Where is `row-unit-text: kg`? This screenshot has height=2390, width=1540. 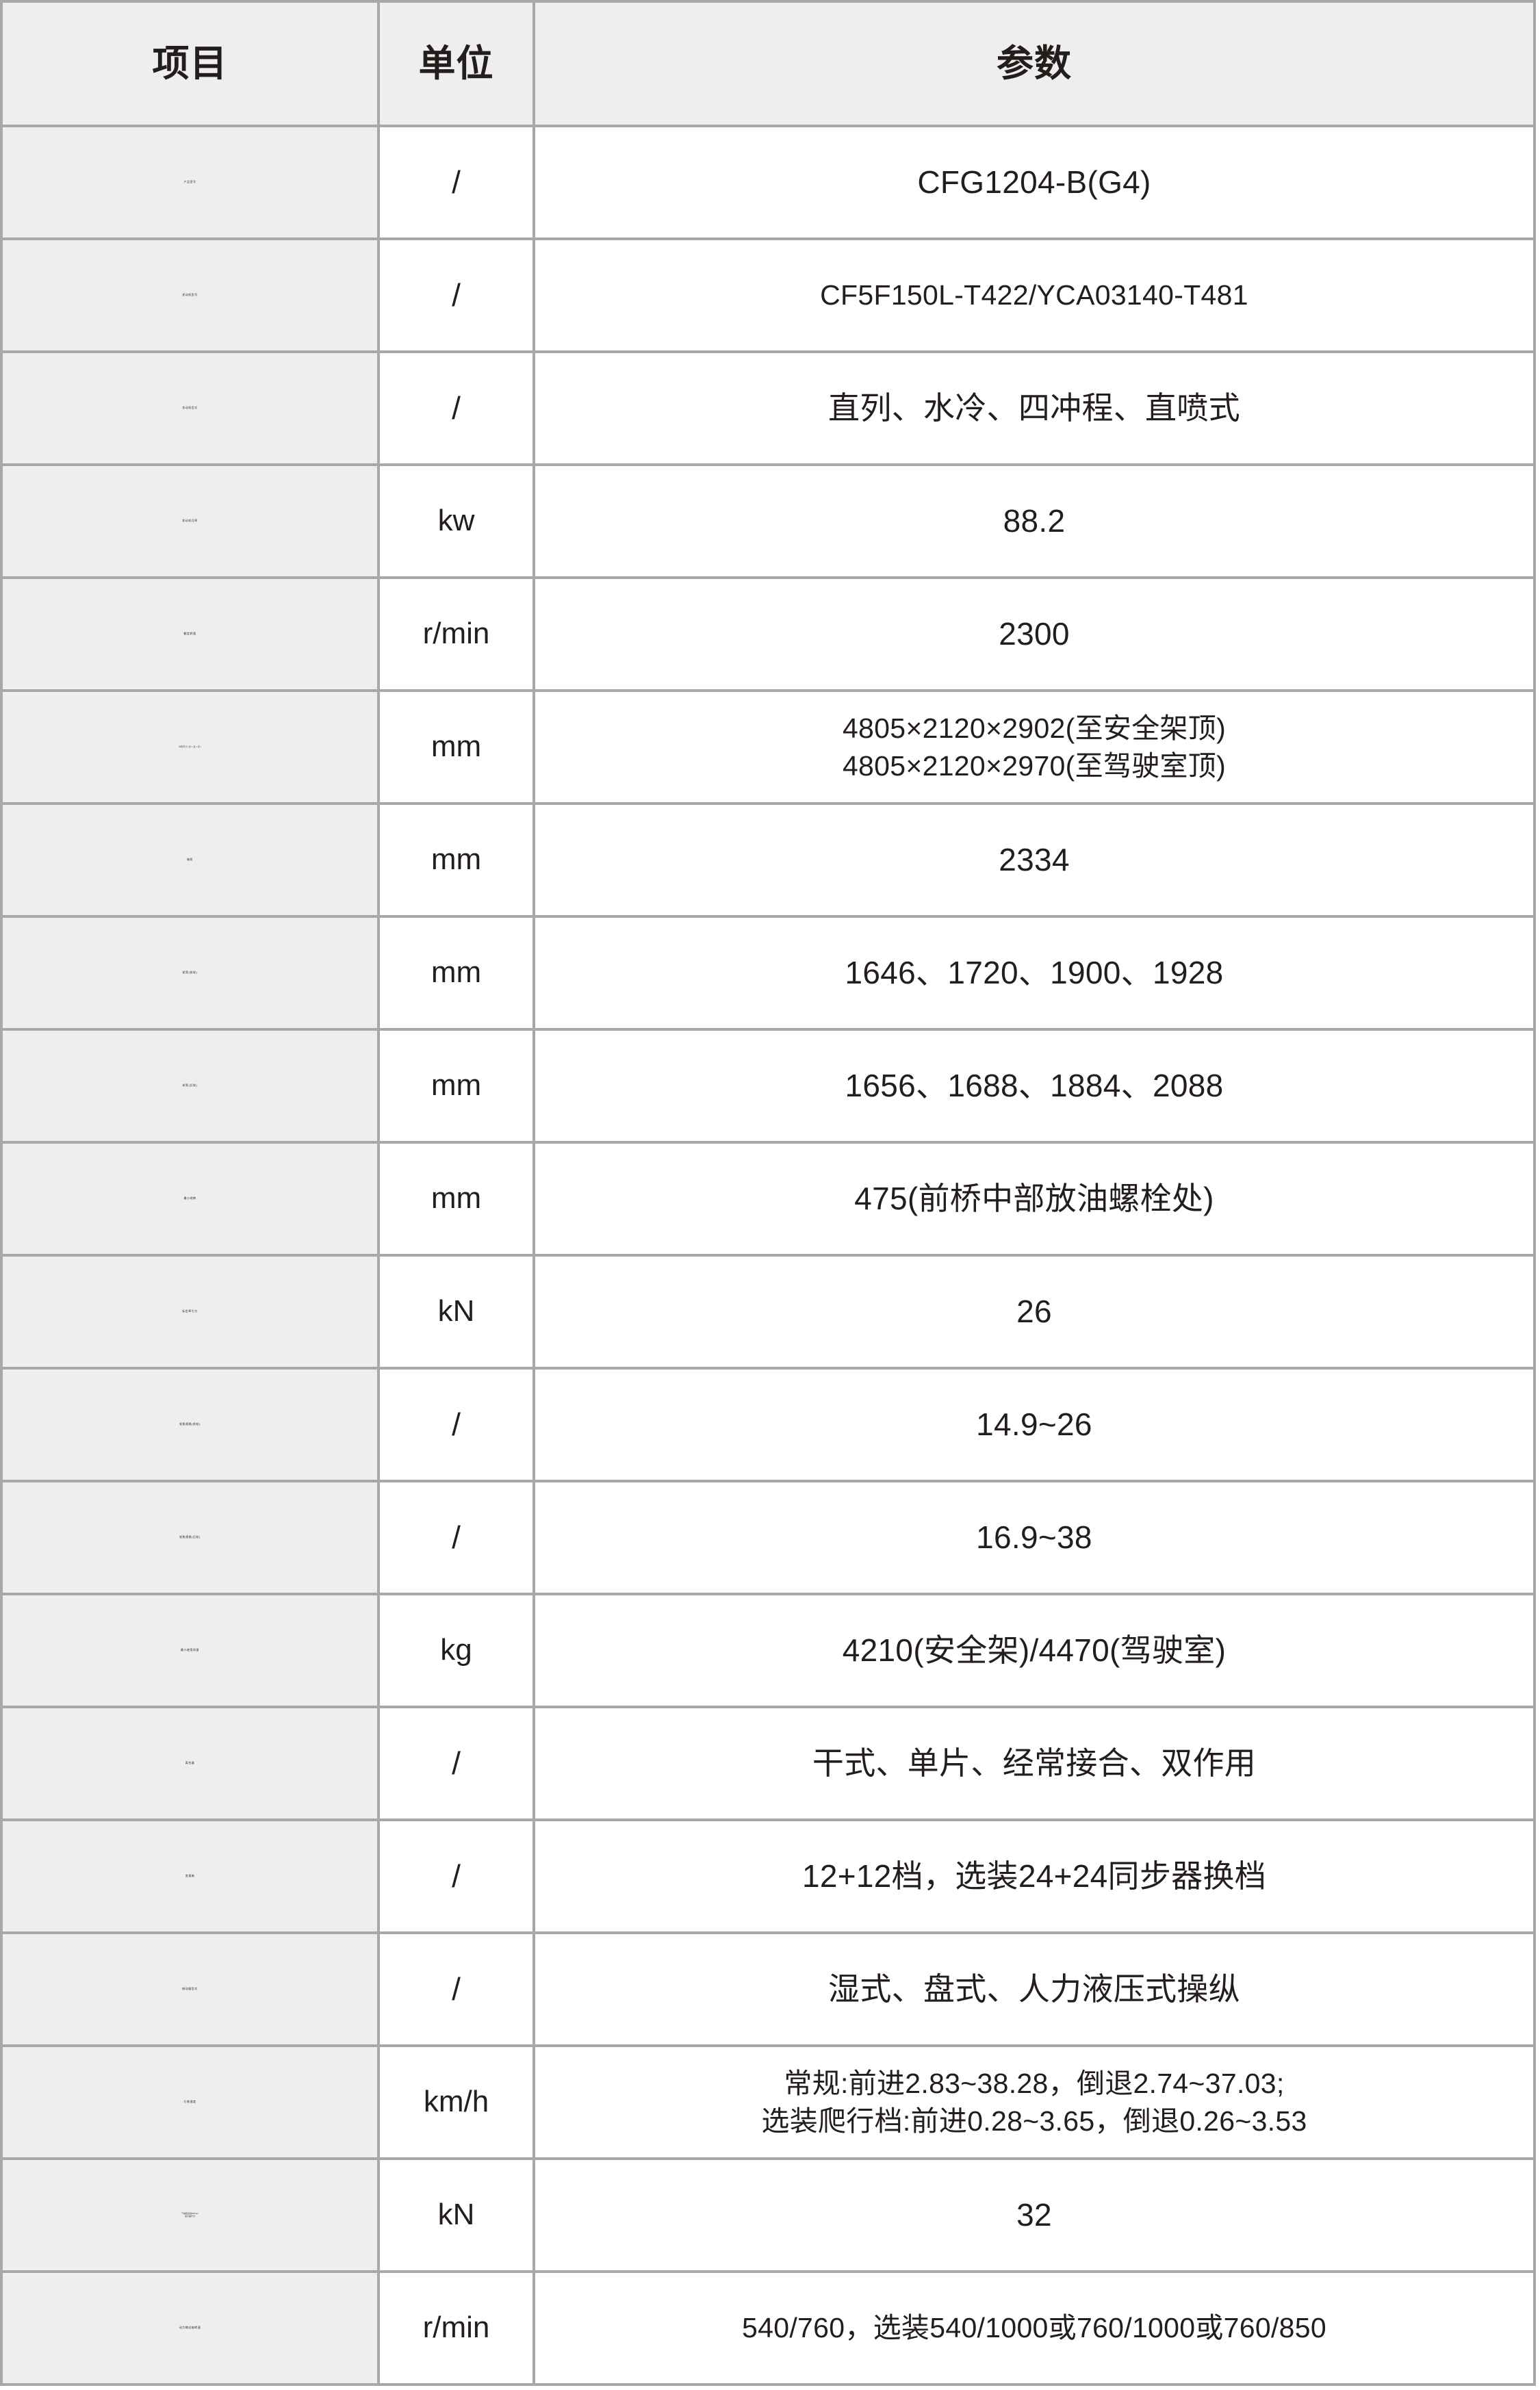
row-unit-text: kg is located at coordinates (456, 1650).